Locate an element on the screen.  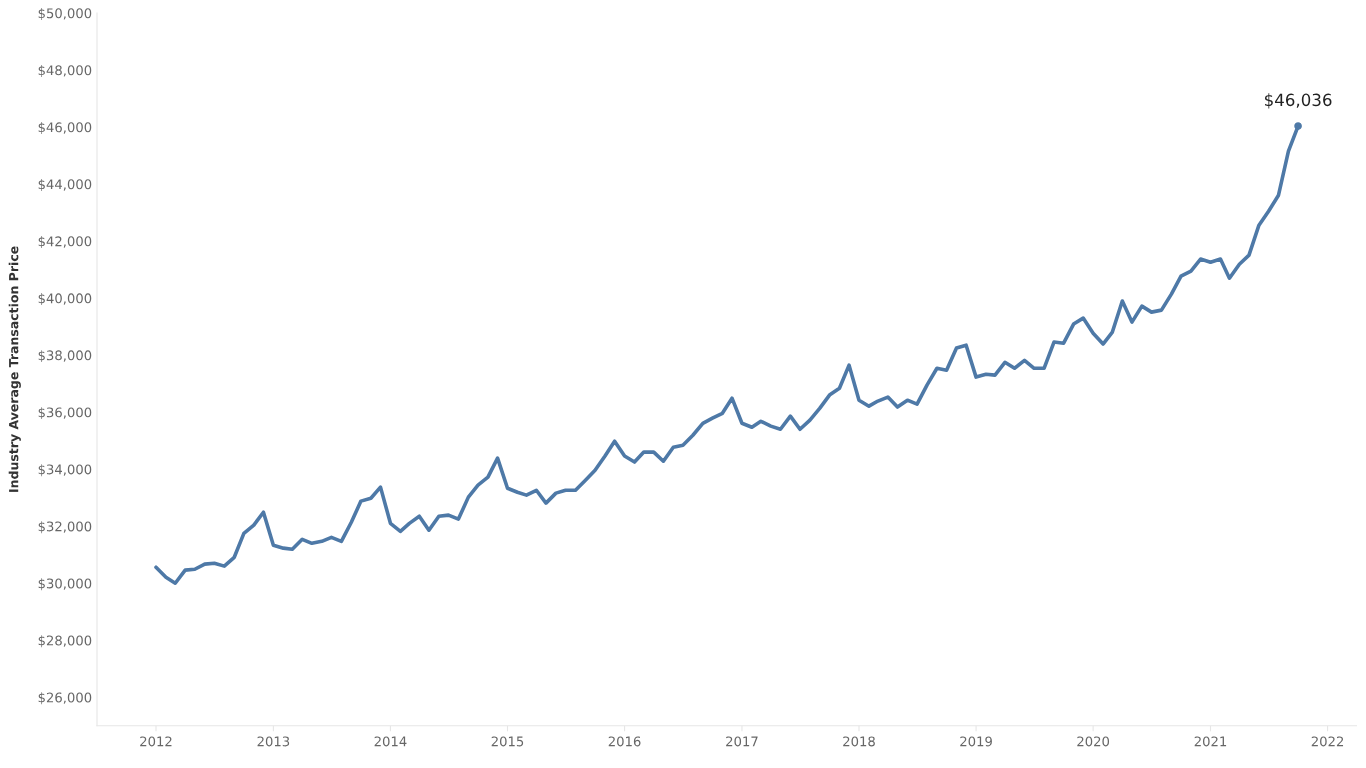
y-tick-label: $46,000 is located at coordinates (65, 128).